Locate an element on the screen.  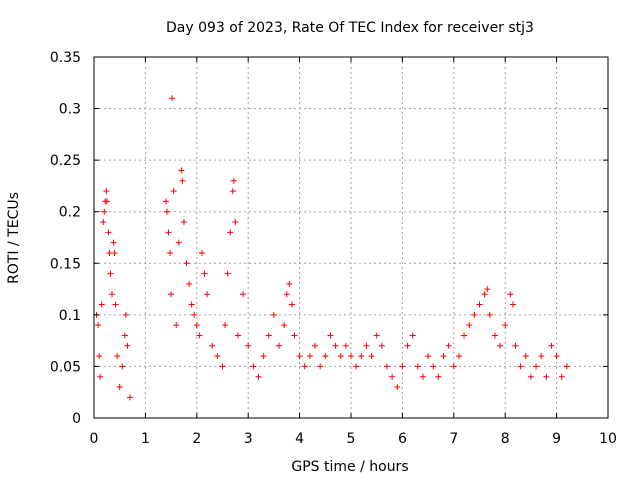
y-tick-label: 0.1 is located at coordinates (70, 316).